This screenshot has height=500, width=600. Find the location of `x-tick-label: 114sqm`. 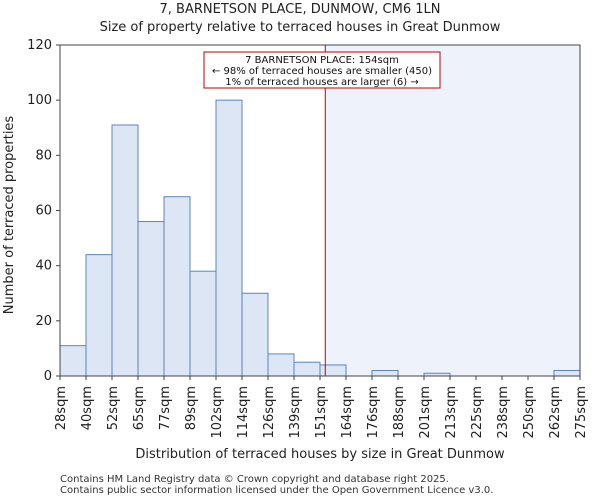

x-tick-label: 114sqm is located at coordinates (243, 412).